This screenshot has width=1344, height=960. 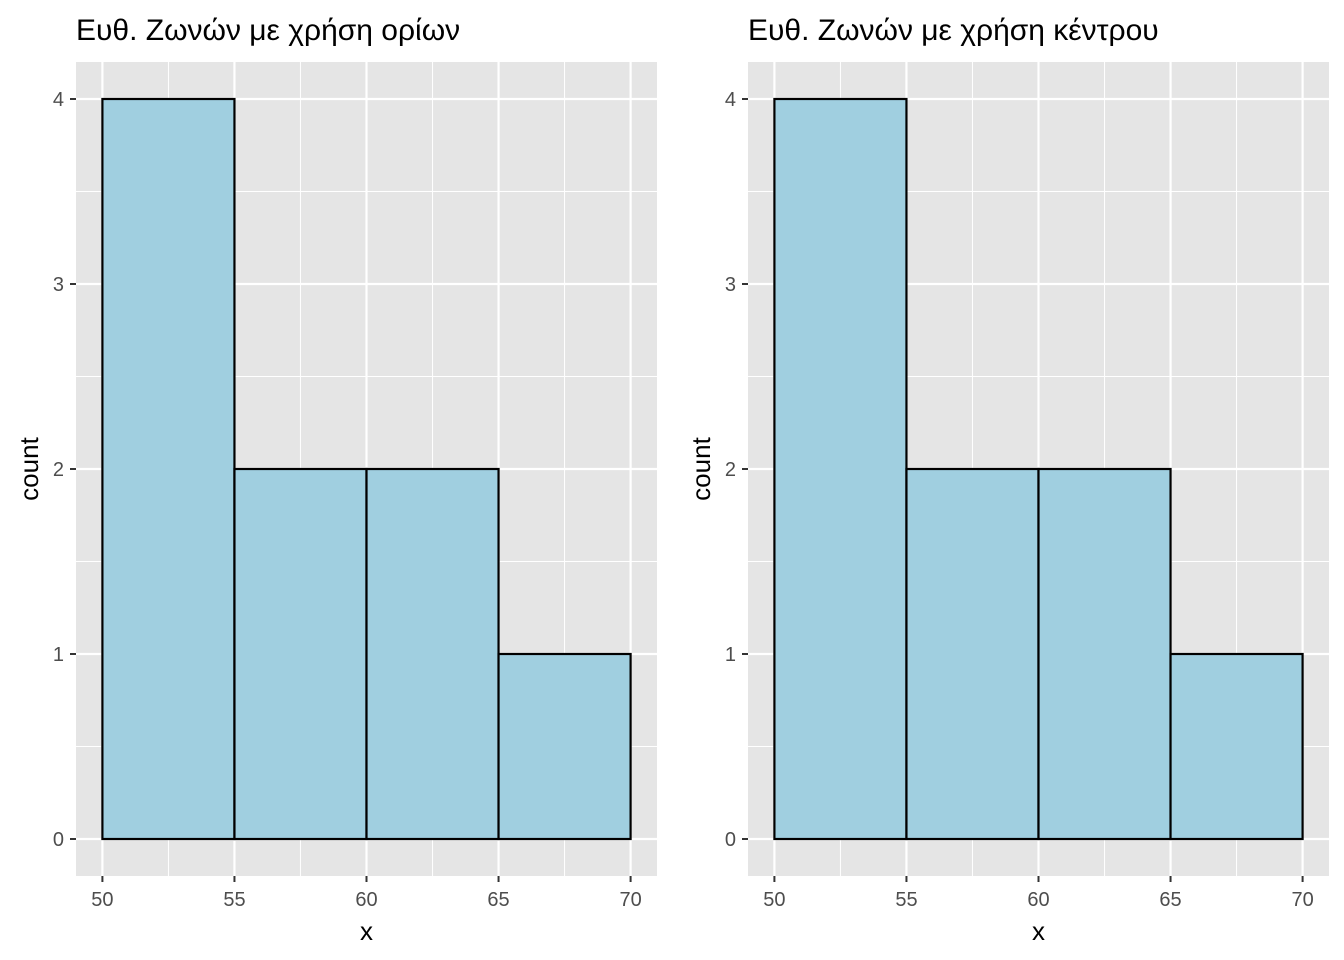 What do you see at coordinates (268, 30) in the screenshot?
I see `chart-title: Ευθ. Ζωνών με χρήση ορίων` at bounding box center [268, 30].